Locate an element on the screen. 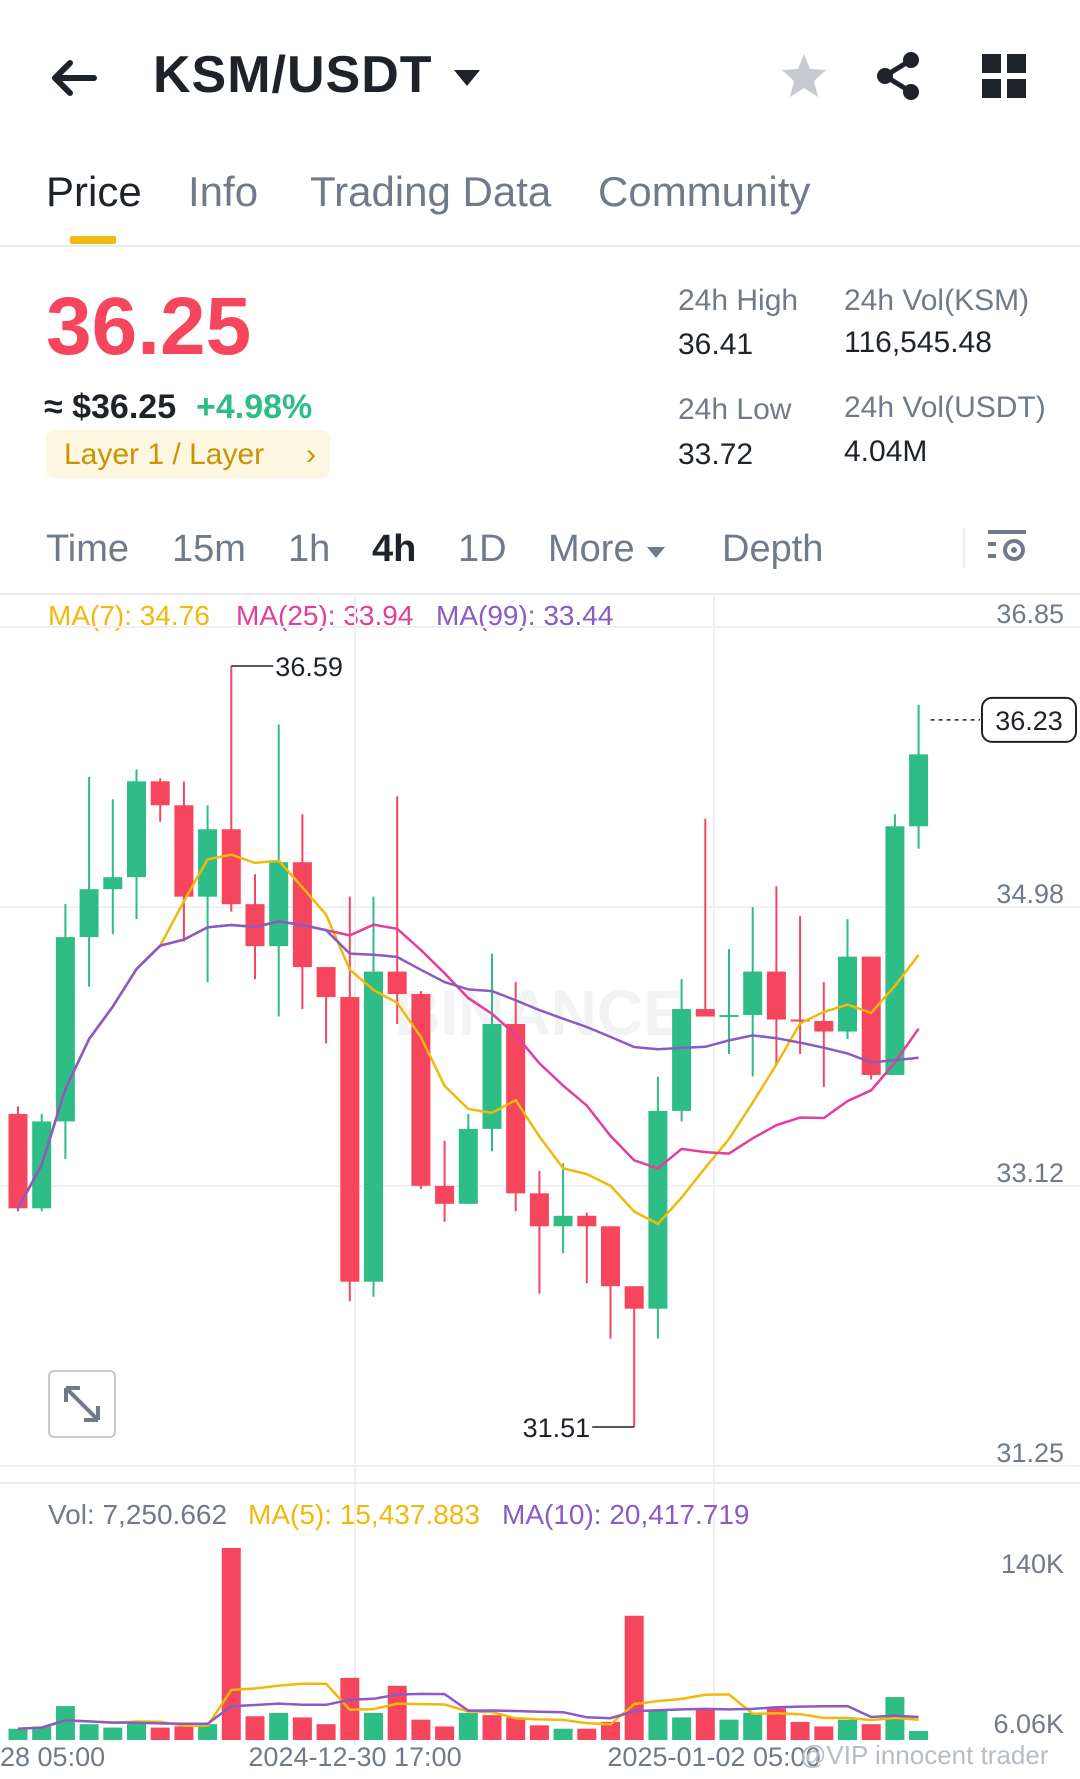 This screenshot has width=1080, height=1779. expand-button is located at coordinates (82, 1404).